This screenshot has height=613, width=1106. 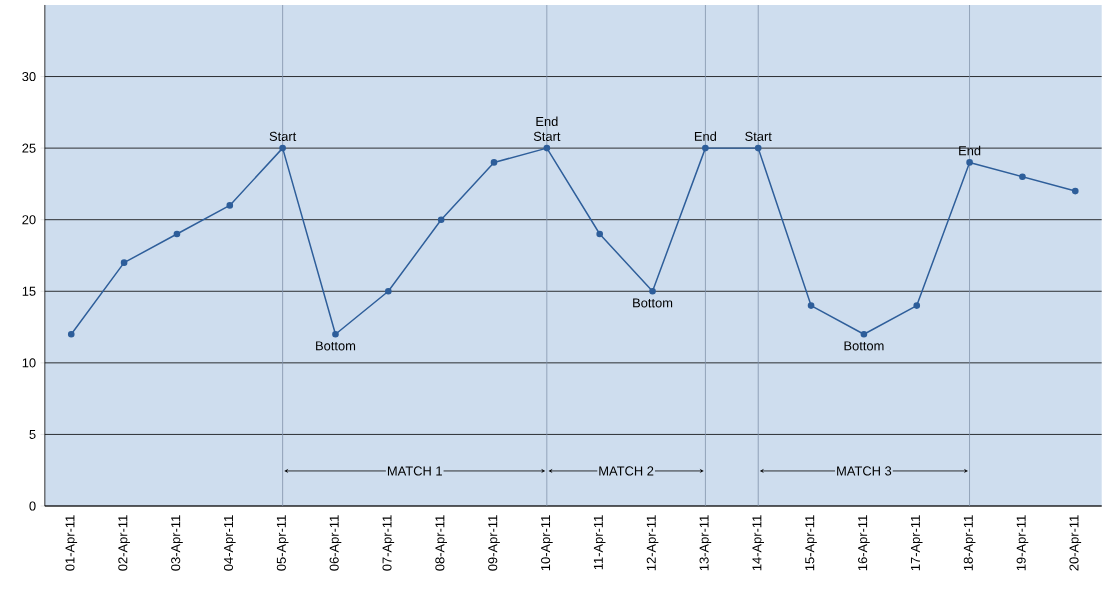 I want to click on x-tick-label: 05-Apr-11, so click(x=282, y=543).